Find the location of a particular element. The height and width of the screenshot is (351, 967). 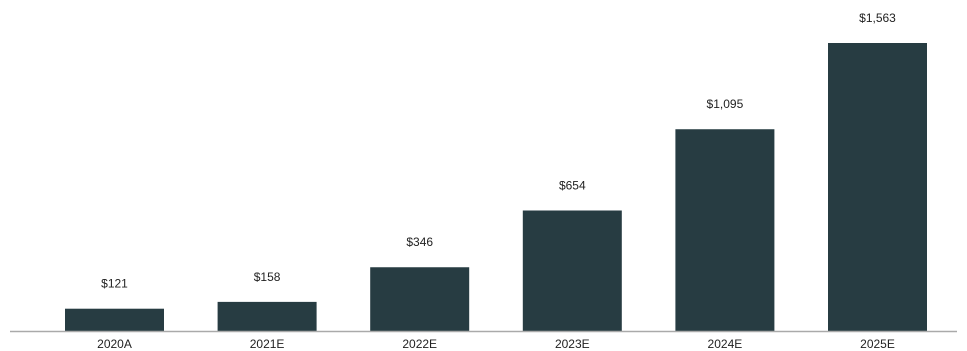

data-label-2025e: $1,563 is located at coordinates (877, 18).